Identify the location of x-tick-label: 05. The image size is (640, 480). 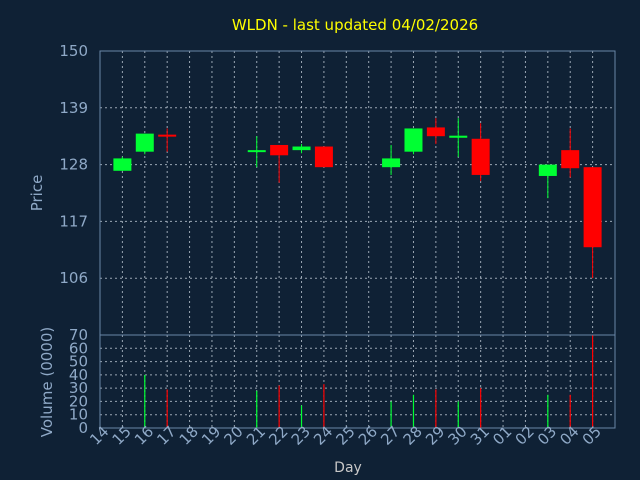
(592, 436).